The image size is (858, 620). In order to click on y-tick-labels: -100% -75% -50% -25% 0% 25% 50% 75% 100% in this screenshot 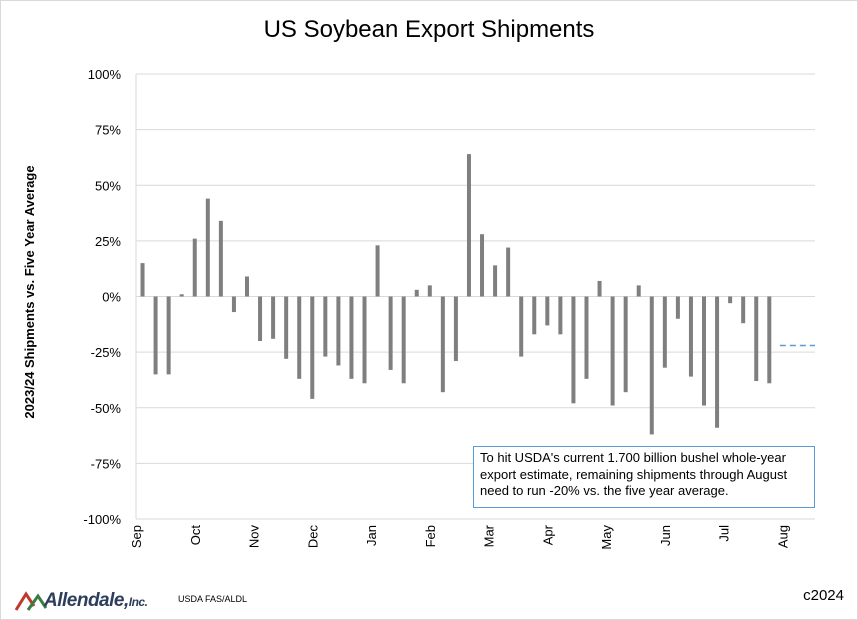, I will do `click(102, 297)`.